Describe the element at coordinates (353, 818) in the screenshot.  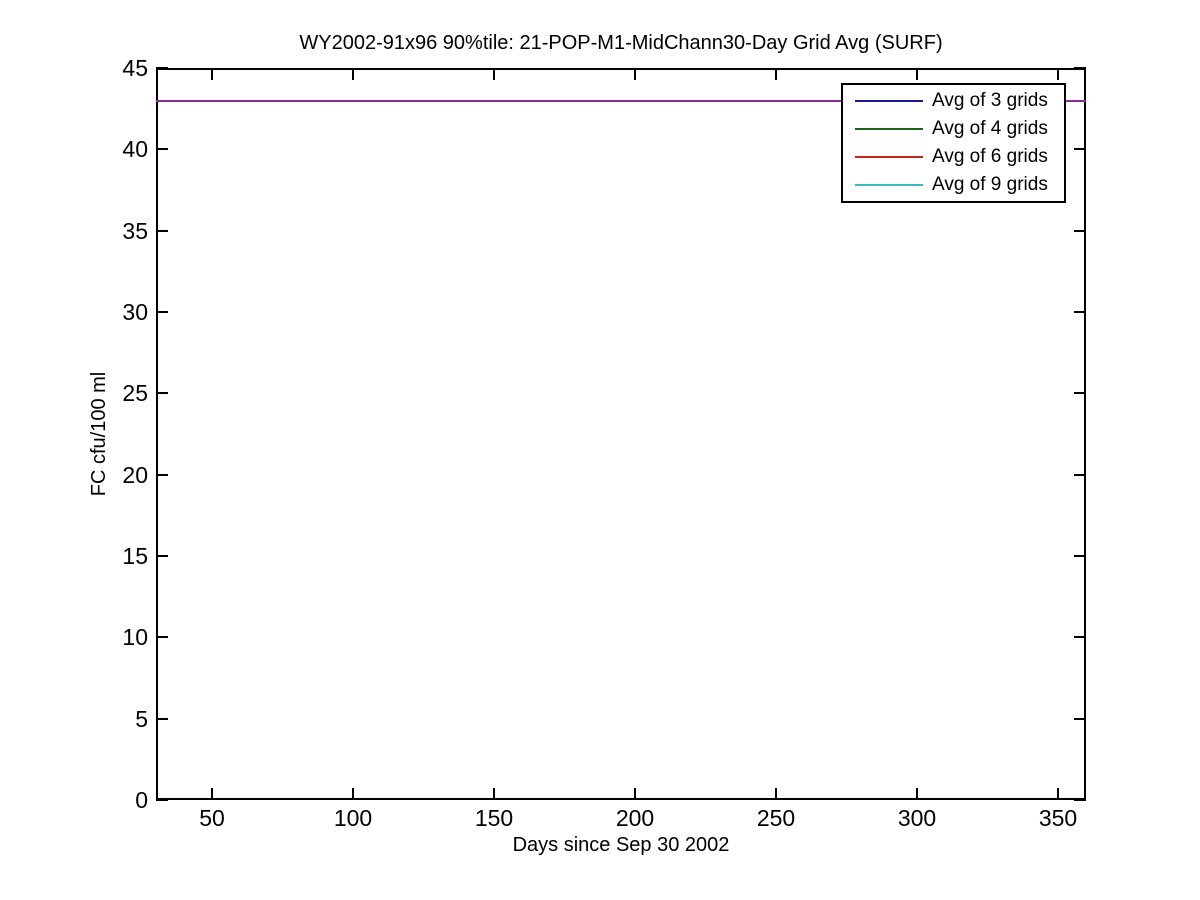
I see `x-tick-label: 100` at that location.